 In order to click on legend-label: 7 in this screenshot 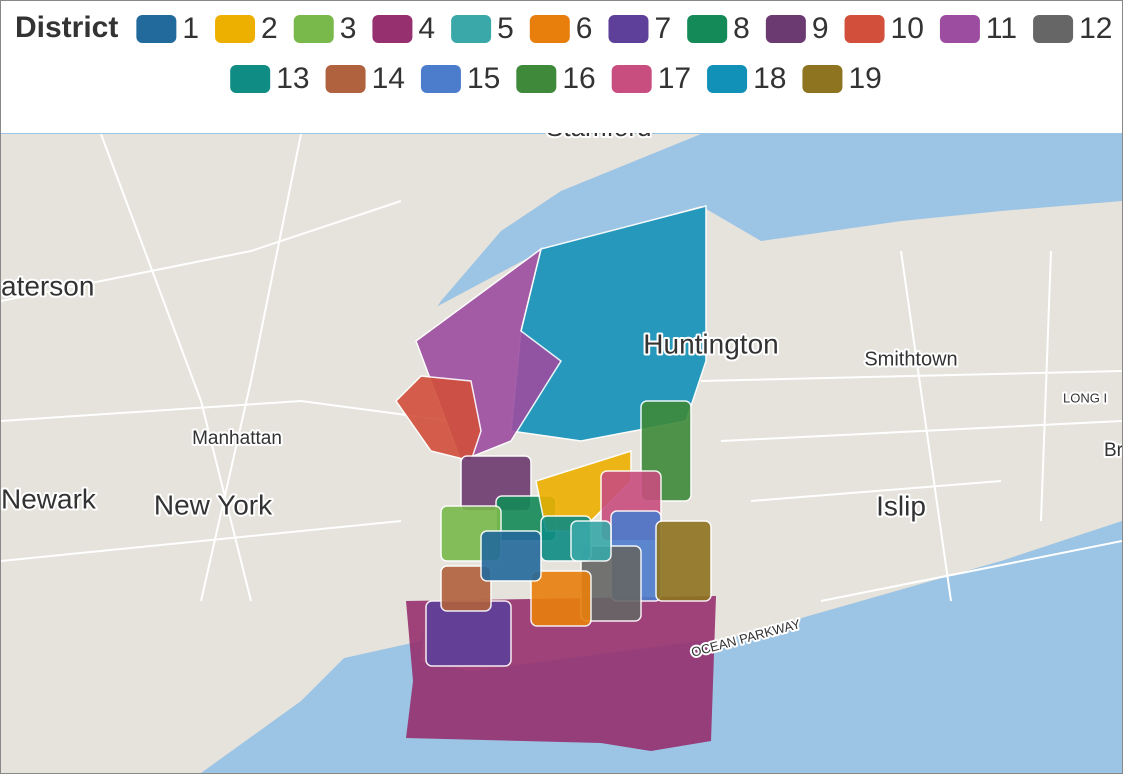, I will do `click(662, 28)`.